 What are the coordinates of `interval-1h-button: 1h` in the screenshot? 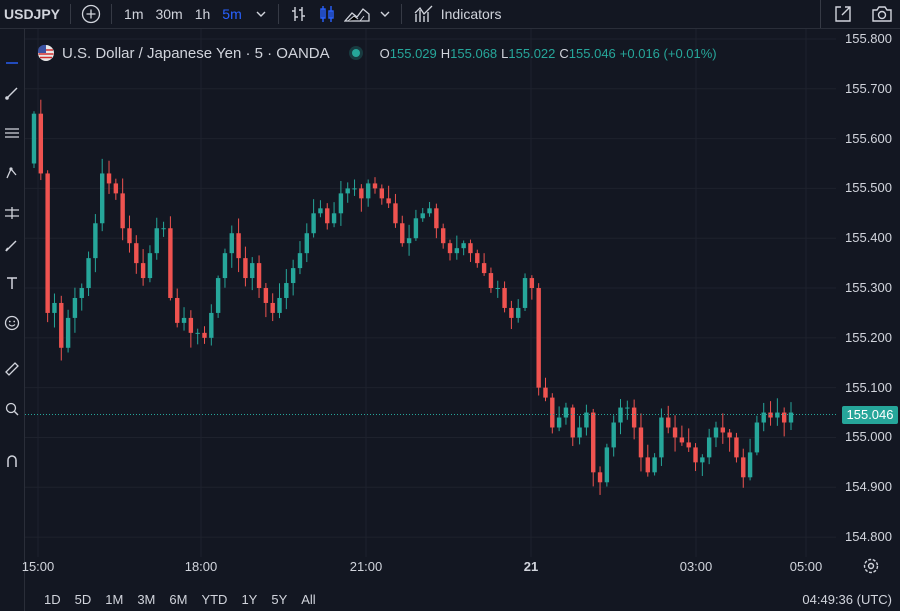 It's located at (202, 14).